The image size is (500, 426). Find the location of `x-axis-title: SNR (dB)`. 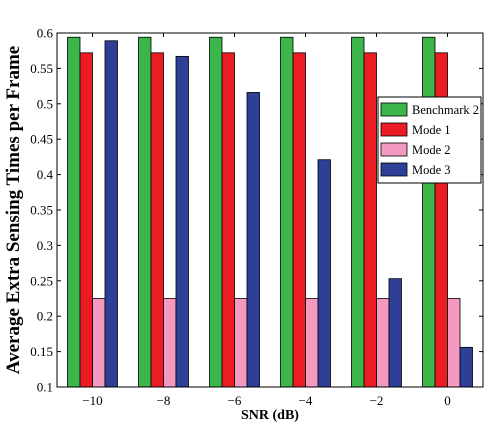

x-axis-title: SNR (dB) is located at coordinates (270, 415).